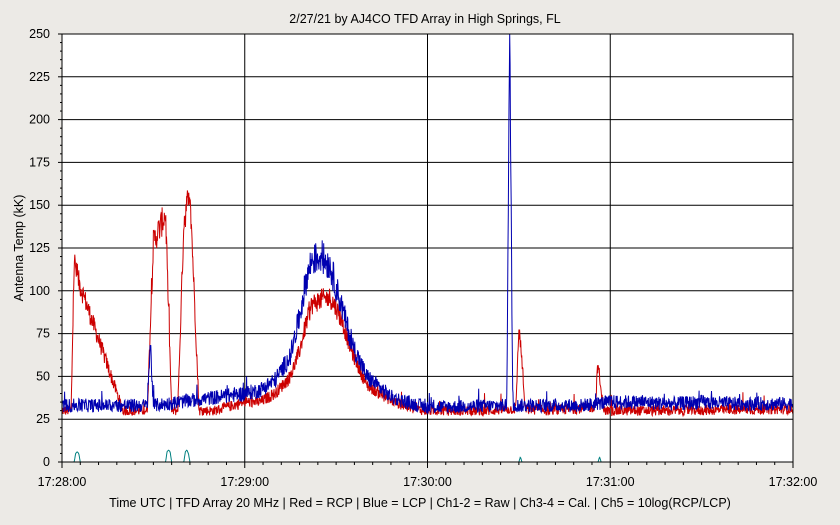  Describe the element at coordinates (43, 419) in the screenshot. I see `y-tick-label: 25` at that location.